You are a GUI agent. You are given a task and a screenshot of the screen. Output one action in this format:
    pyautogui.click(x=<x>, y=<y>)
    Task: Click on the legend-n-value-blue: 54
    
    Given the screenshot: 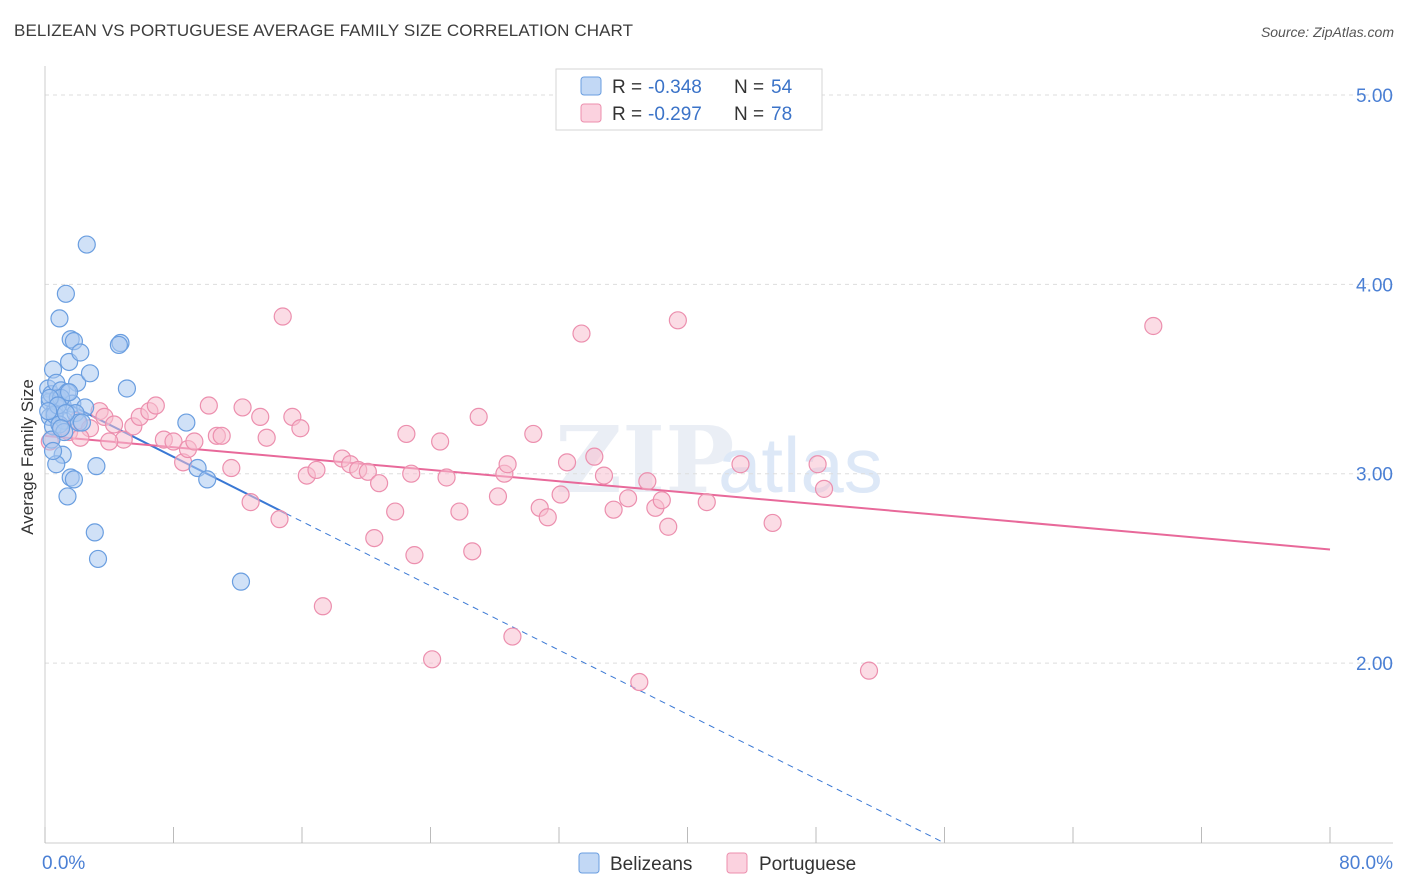 What is the action you would take?
    pyautogui.click(x=782, y=87)
    